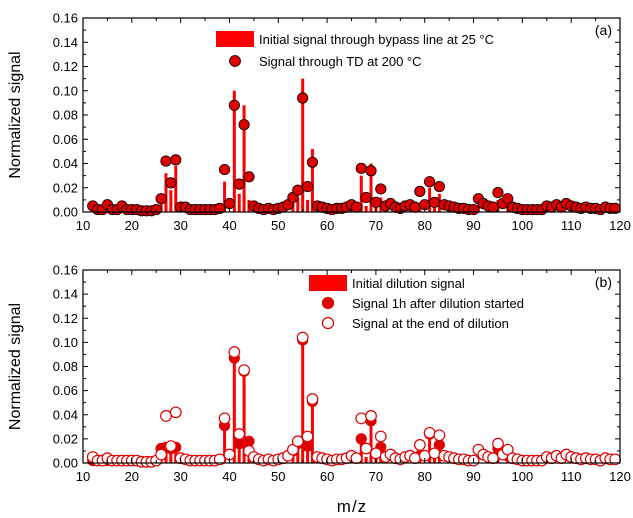  What do you see at coordinates (352, 506) in the screenshot?
I see `x-axis-label: m/z` at bounding box center [352, 506].